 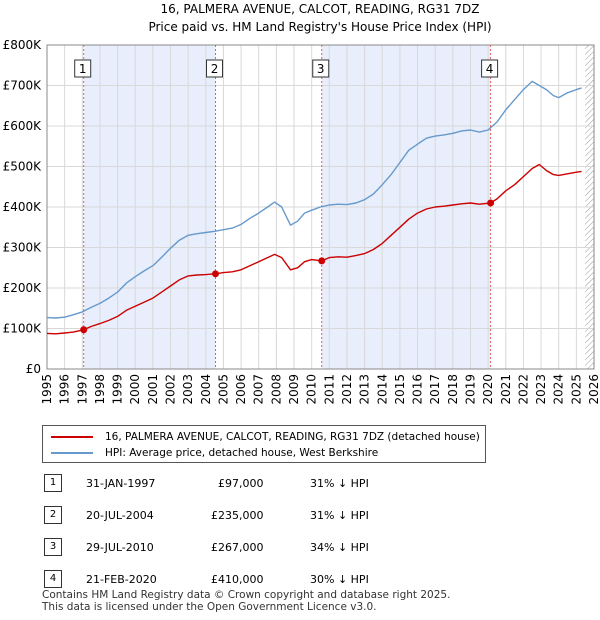 I want to click on sale-diff: 34% ↓ HPI, so click(x=339, y=547).